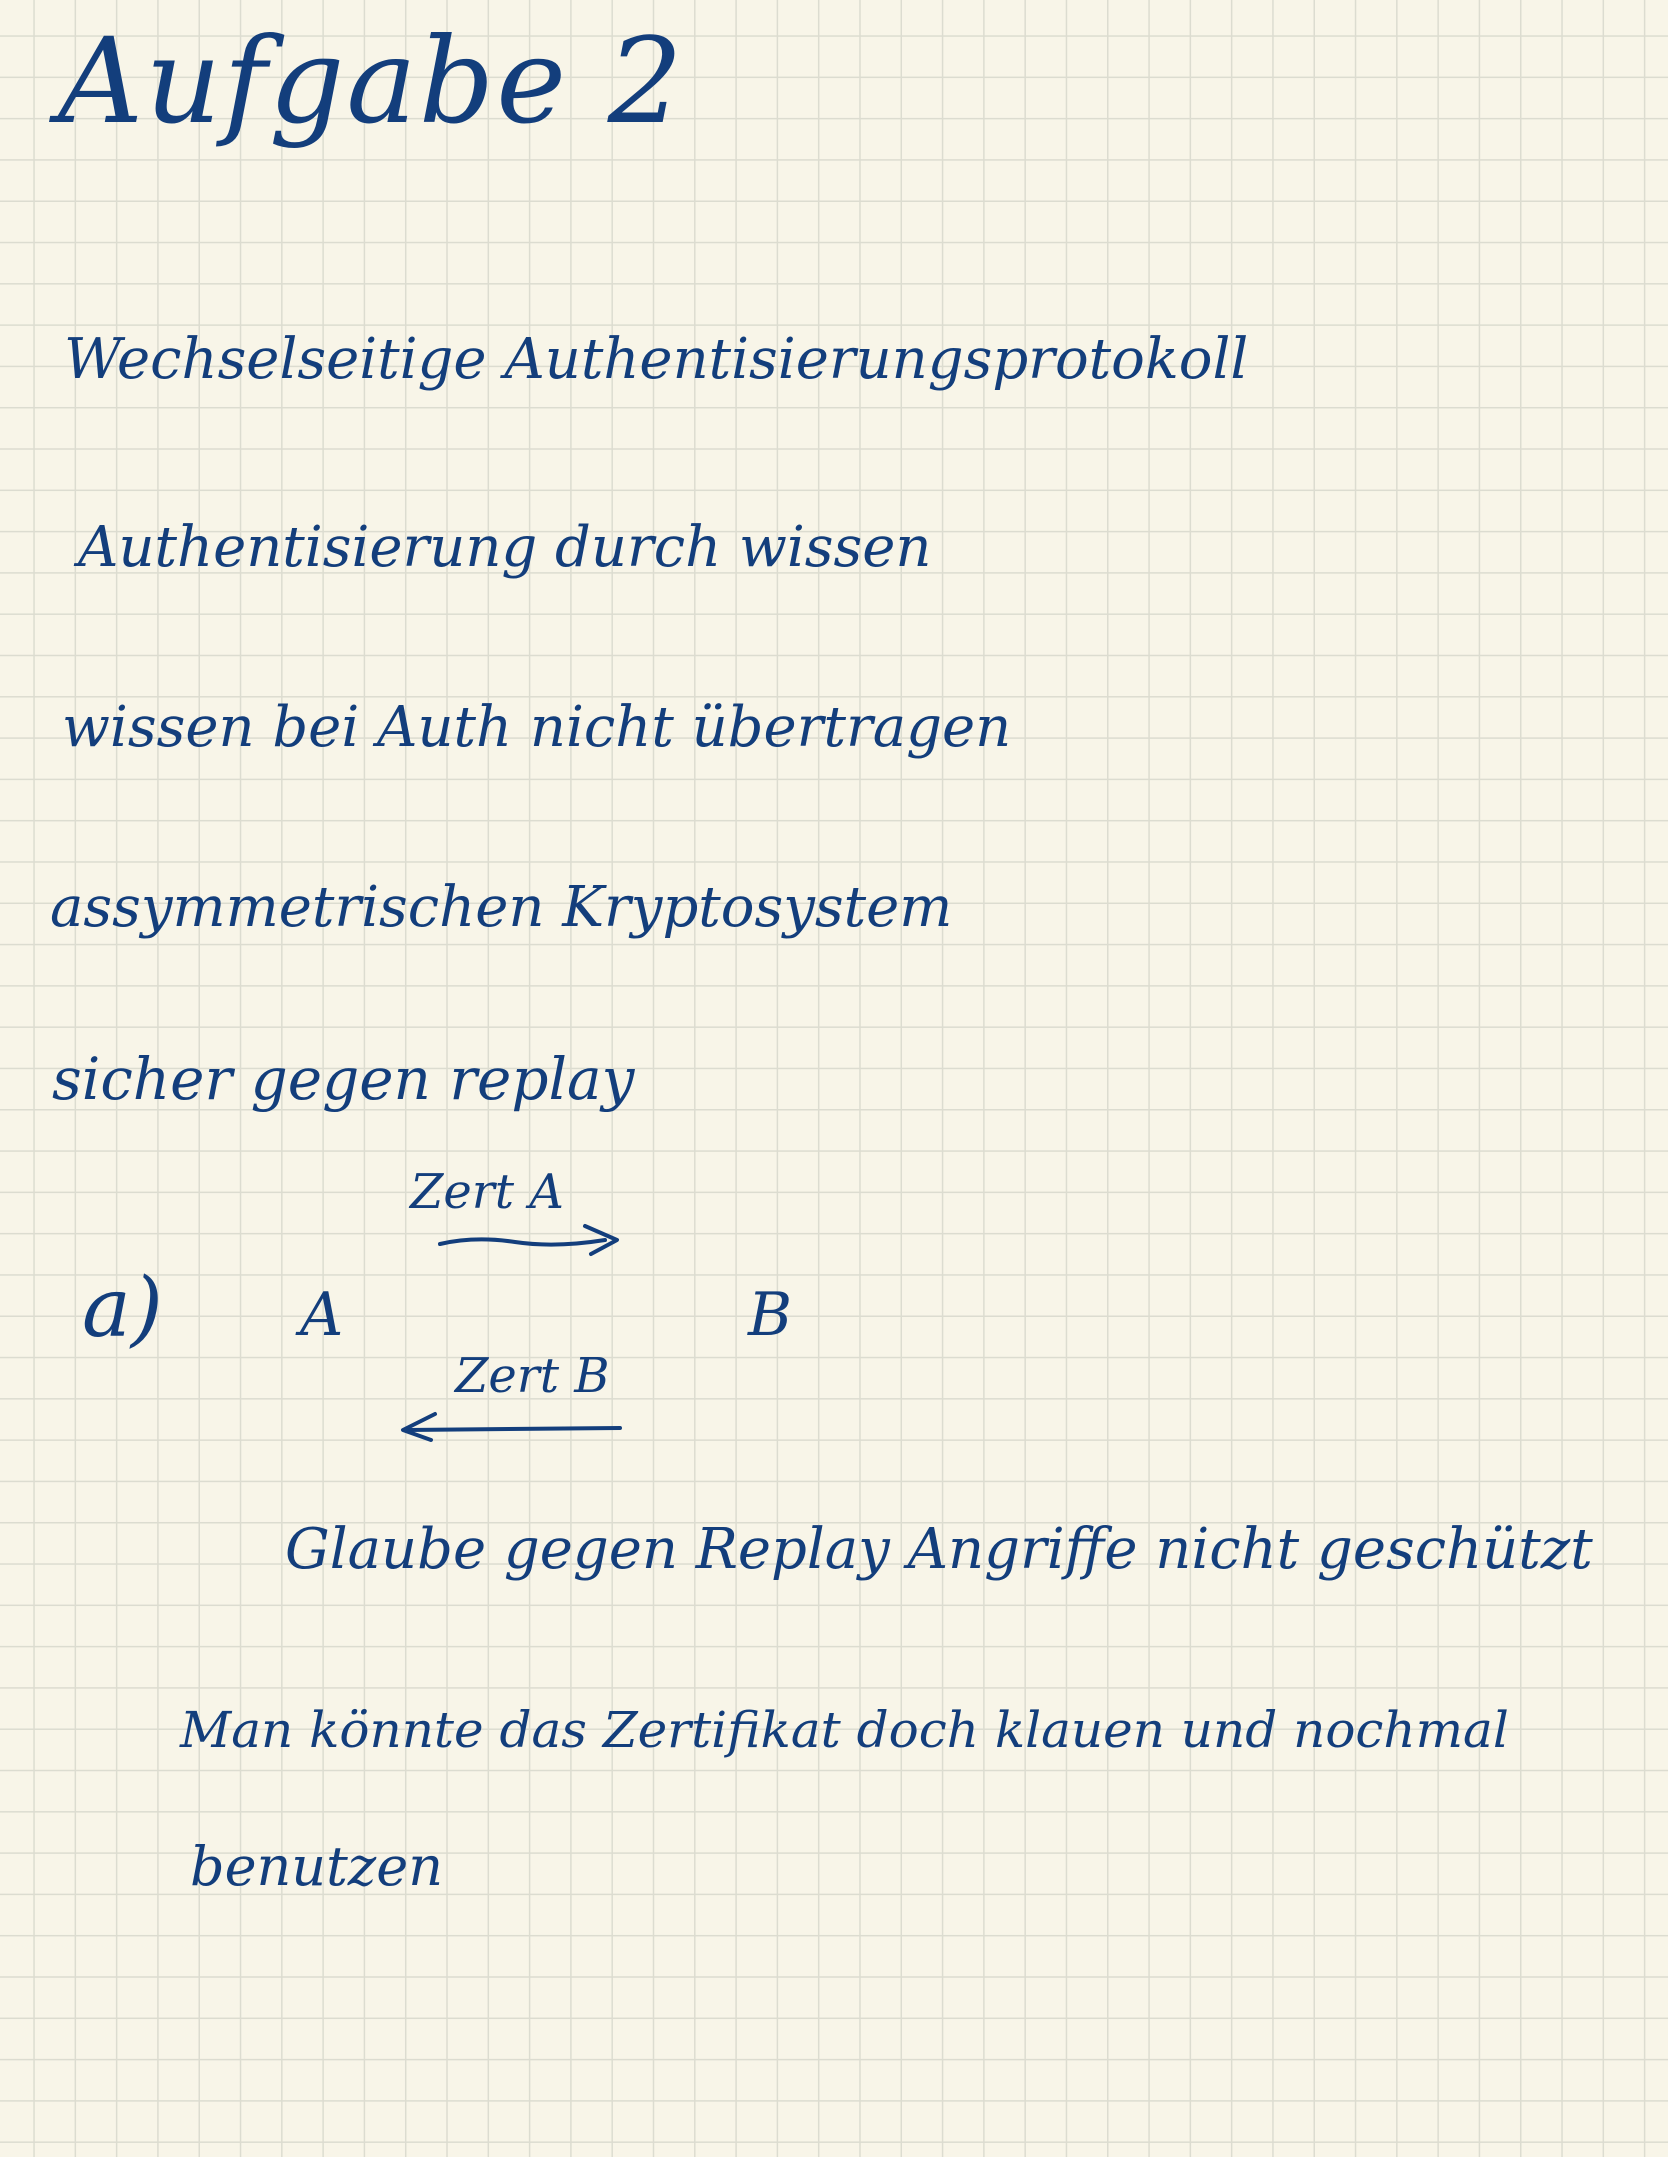 This screenshot has width=1668, height=2157. I want to click on note-line-protocol: Wechselseitige Authentisierungsprotokoll, so click(656, 359).